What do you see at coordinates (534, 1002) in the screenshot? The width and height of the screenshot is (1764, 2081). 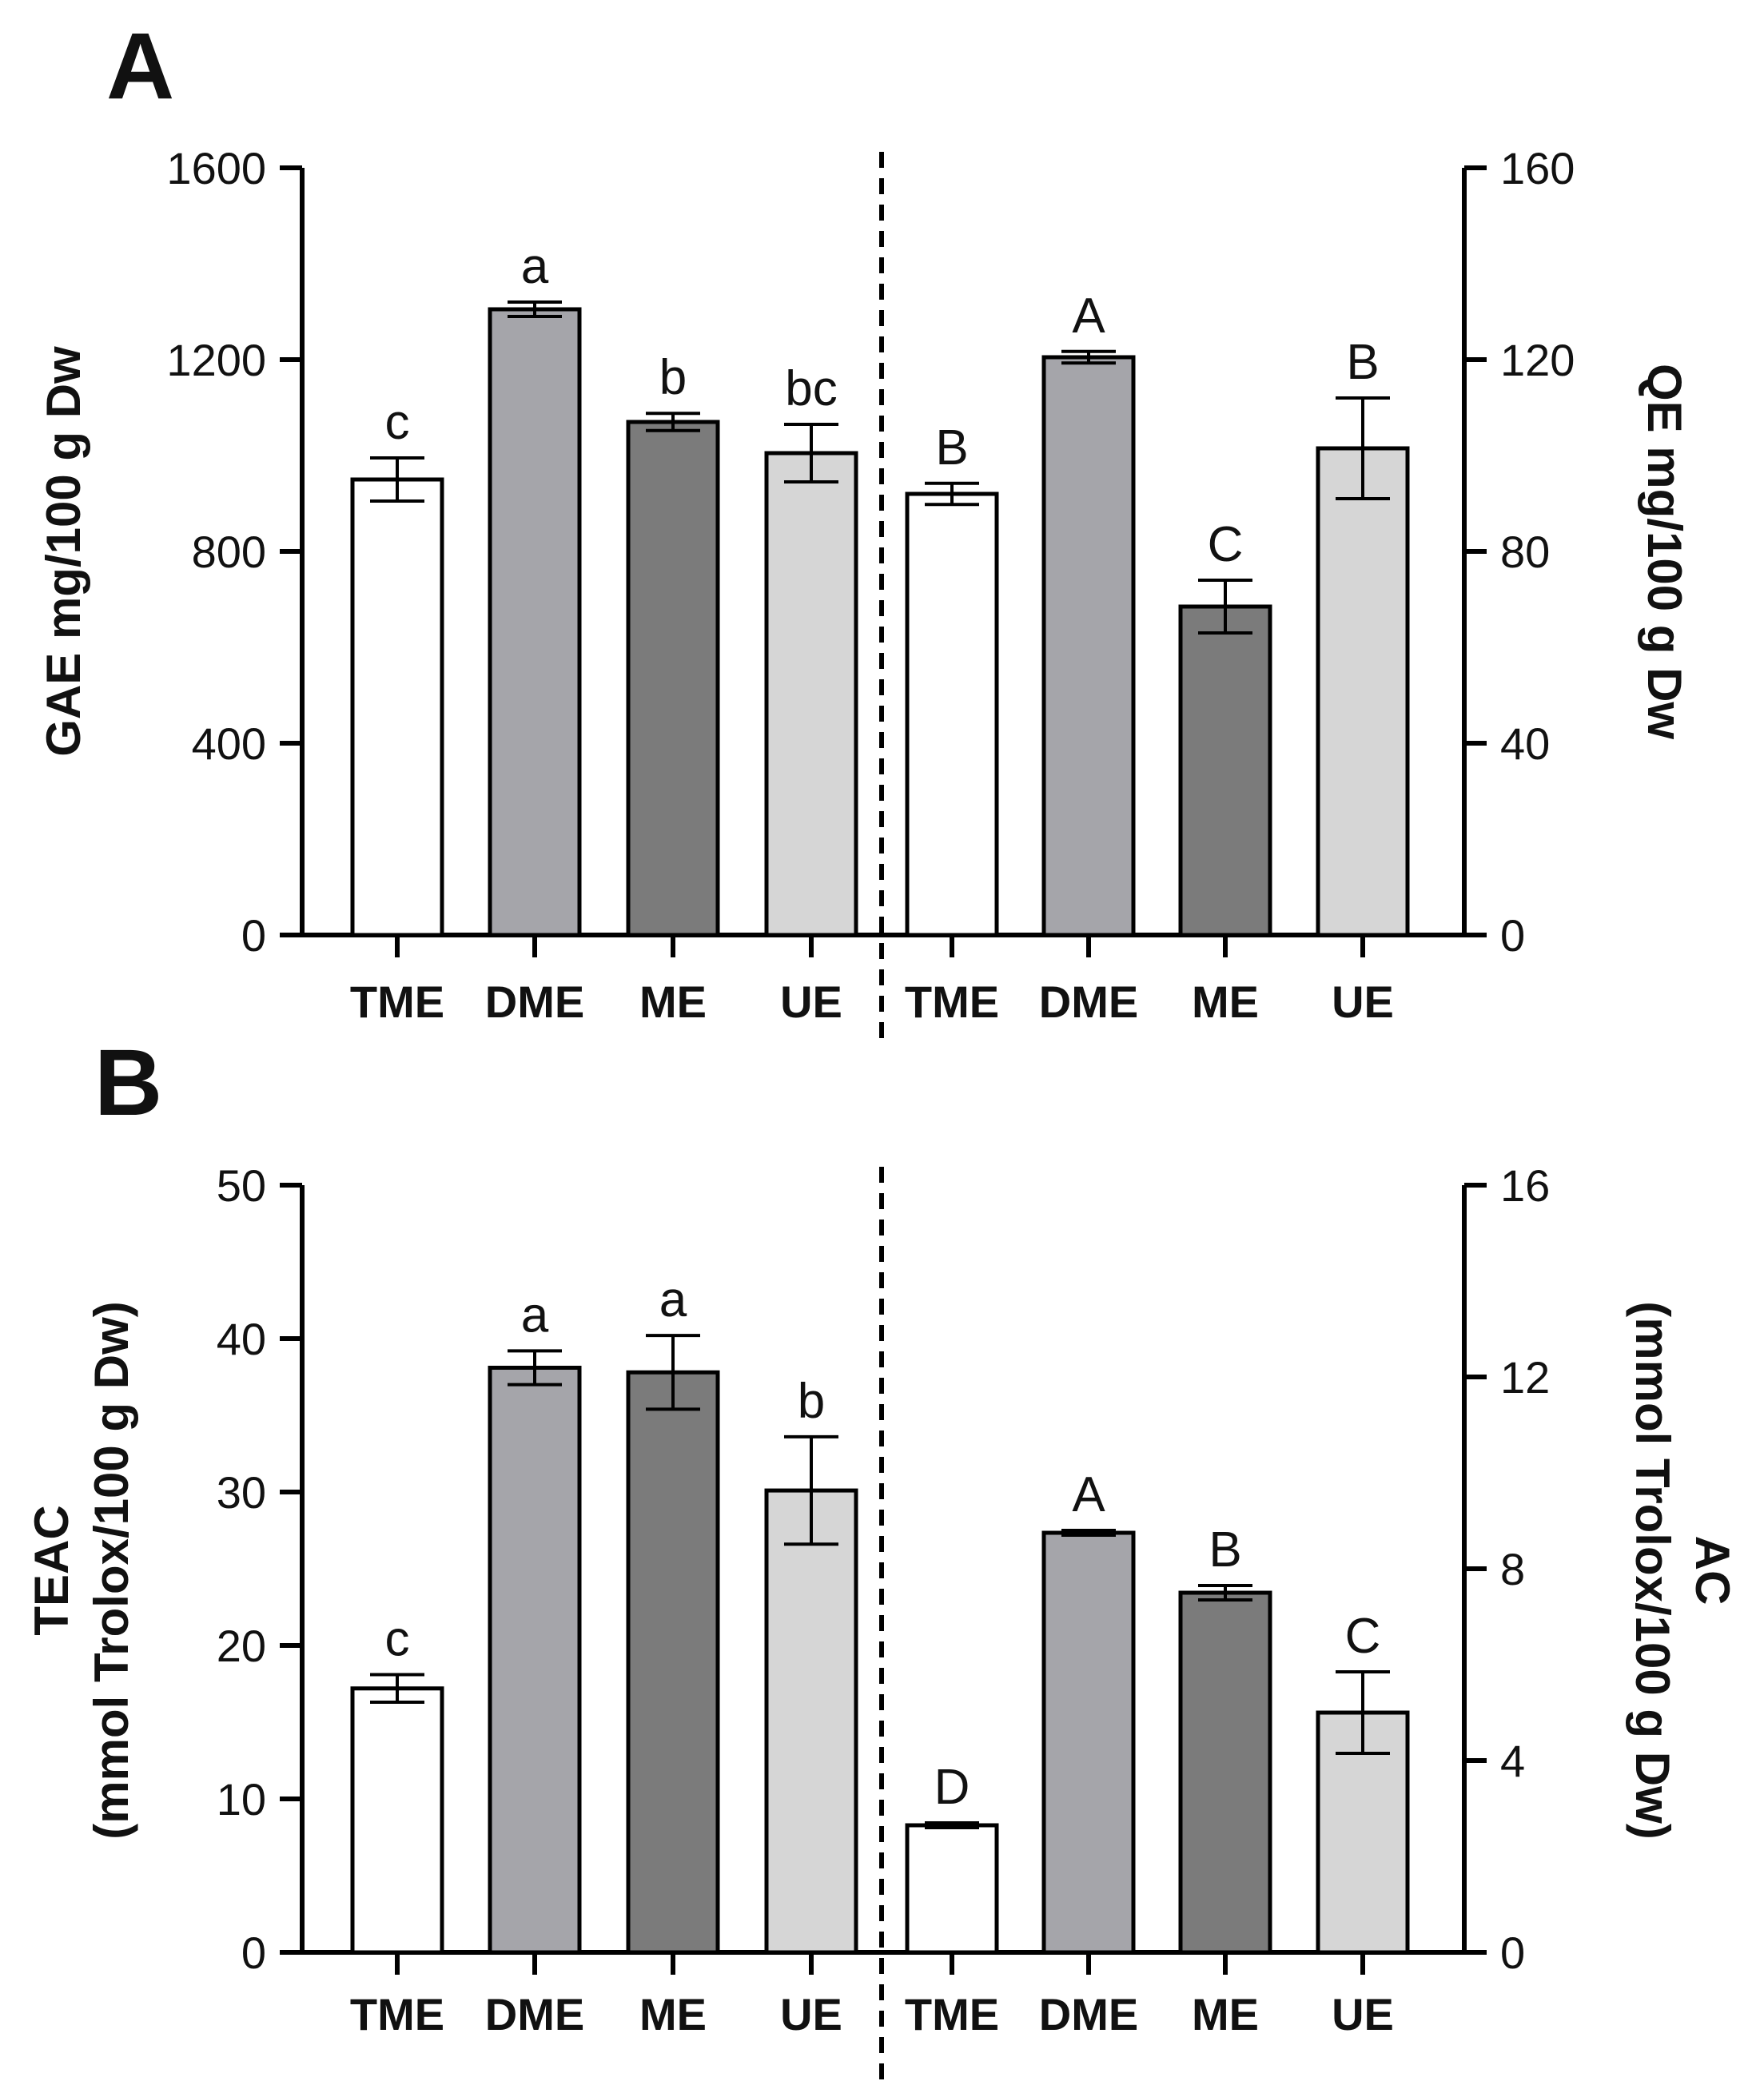 I see `panel-a-left-dme-category-label: DME` at bounding box center [534, 1002].